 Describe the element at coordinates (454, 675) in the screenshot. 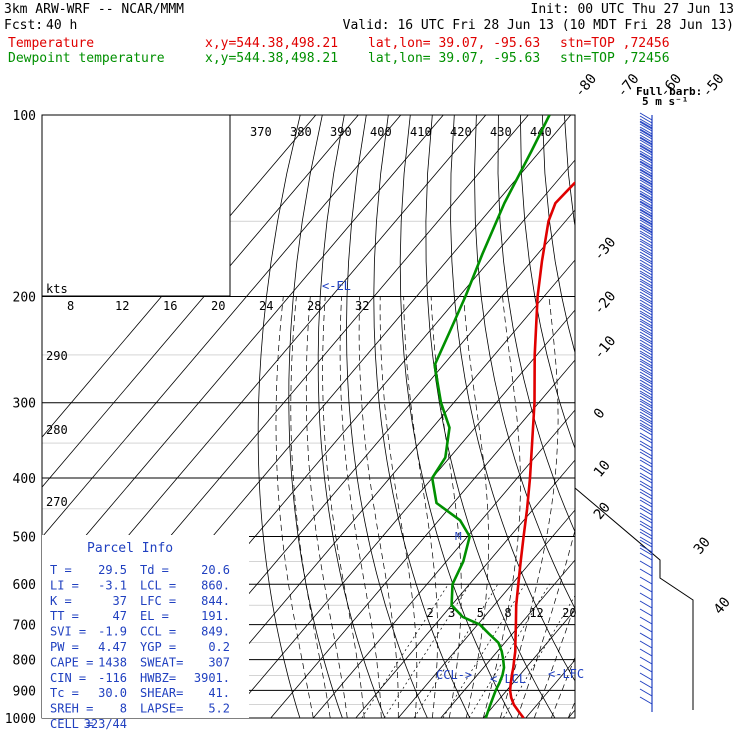

I see `ccl-marker: CCL->` at that location.